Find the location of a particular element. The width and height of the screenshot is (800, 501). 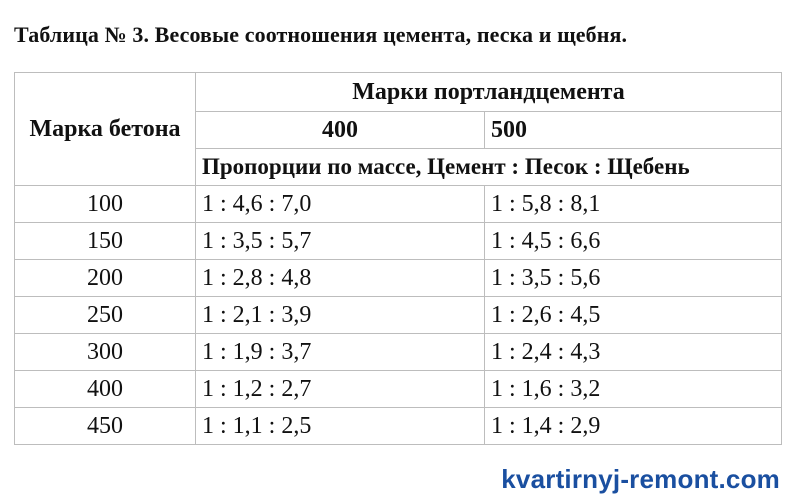

site-watermark: kvartirnyj-remont.com is located at coordinates (640, 479).